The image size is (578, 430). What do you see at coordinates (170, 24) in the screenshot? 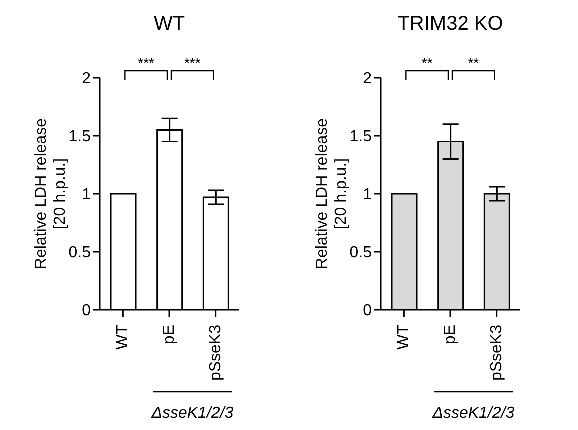
I see `chart-title: WT` at bounding box center [170, 24].